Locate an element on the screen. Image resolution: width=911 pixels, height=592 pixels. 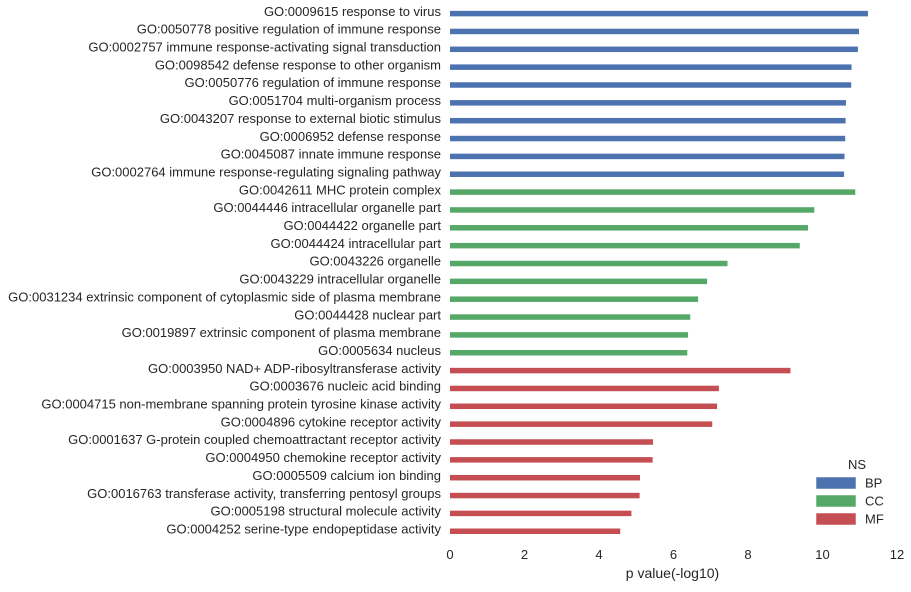
category-label: GO:0005198 structural molecule activity is located at coordinates (326, 511).